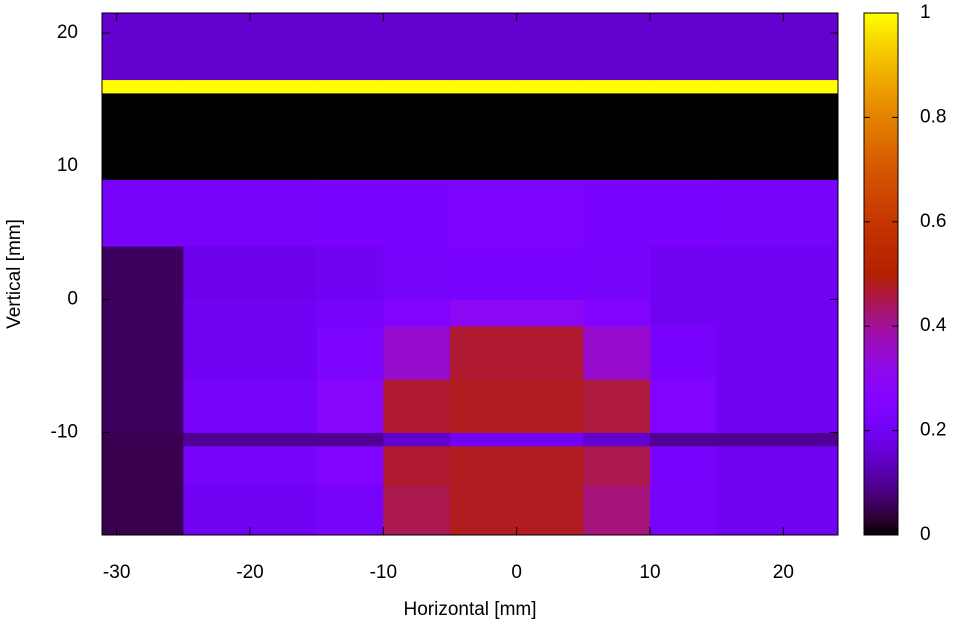 The height and width of the screenshot is (630, 953). I want to click on y-tick-label: 0, so click(72, 298).